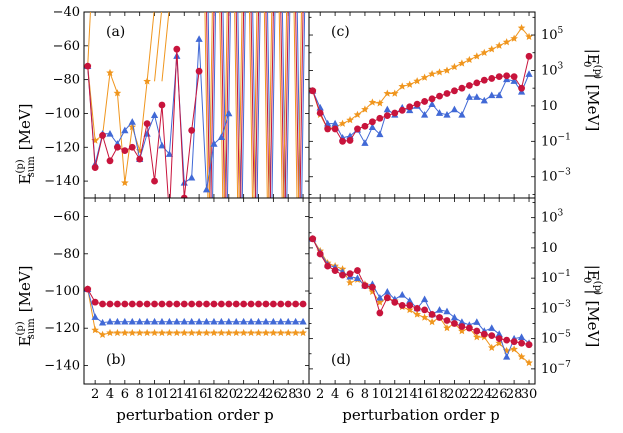 This screenshot has height=433, width=623. What do you see at coordinates (66, 12) in the screenshot?
I see `y-tick-label: −40` at bounding box center [66, 12].